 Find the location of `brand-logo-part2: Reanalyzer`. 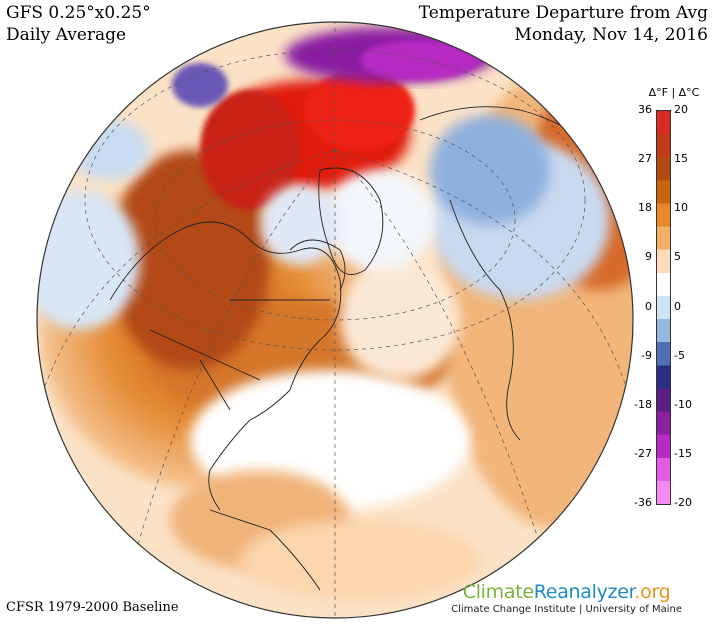

brand-logo-part2: Reanalyzer is located at coordinates (584, 592).